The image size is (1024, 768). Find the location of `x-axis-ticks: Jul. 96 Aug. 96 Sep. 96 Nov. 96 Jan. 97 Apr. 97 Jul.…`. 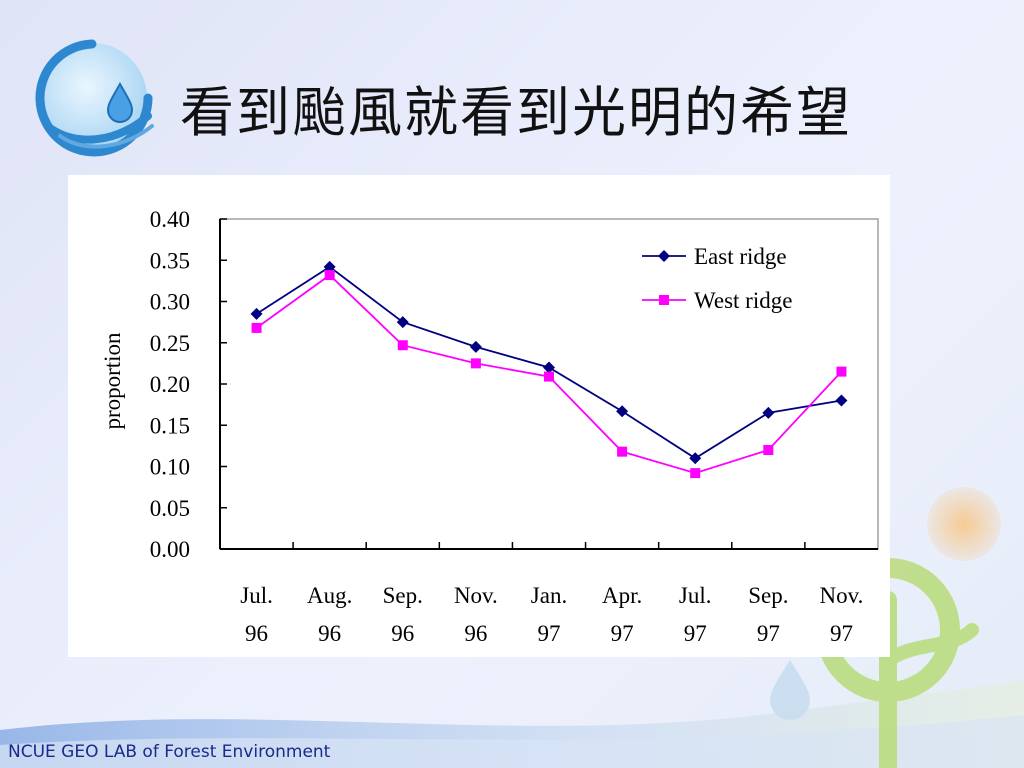

x-axis-ticks: Jul. 96 Aug. 96 Sep. 96 Nov. 96 Jan. 97 Apr. 97 Jul.… is located at coordinates (551, 594).